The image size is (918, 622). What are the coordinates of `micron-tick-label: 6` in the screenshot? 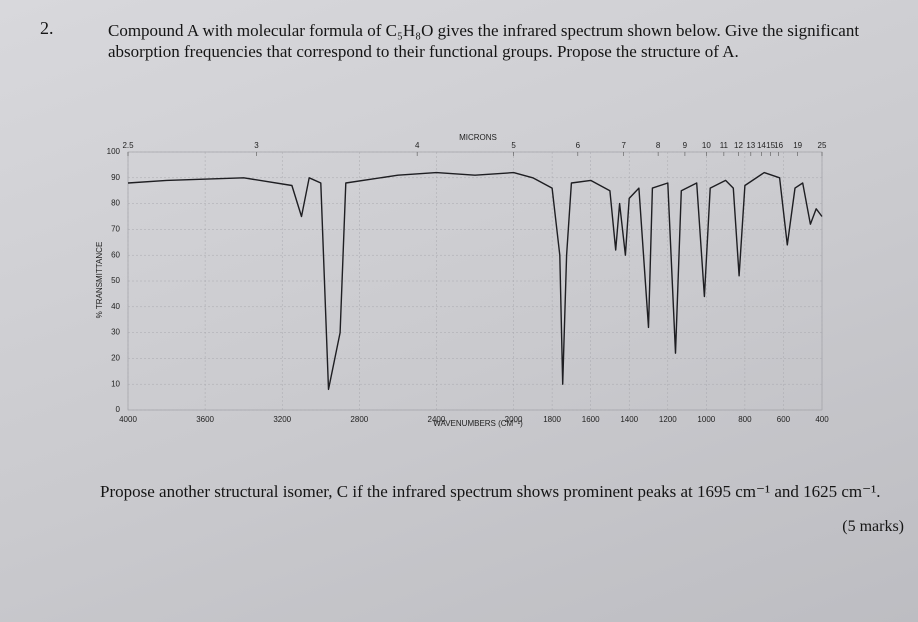 It's located at (578, 145).